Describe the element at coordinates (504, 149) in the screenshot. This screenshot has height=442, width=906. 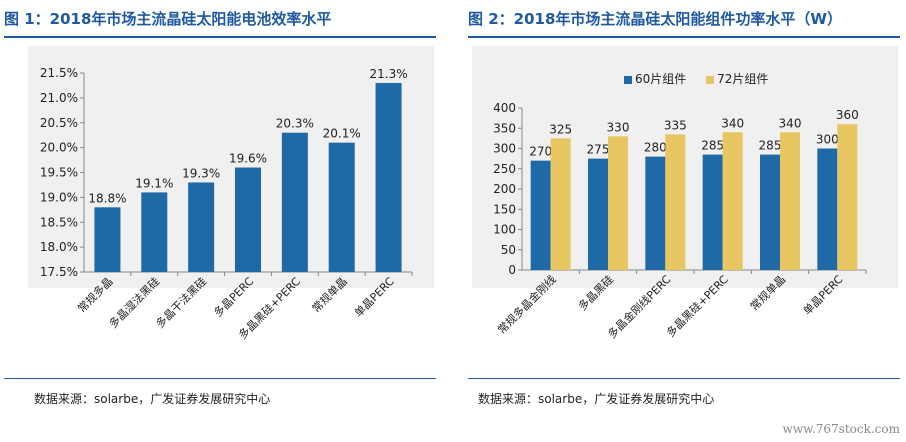
I see `y-tick-label: 300` at that location.